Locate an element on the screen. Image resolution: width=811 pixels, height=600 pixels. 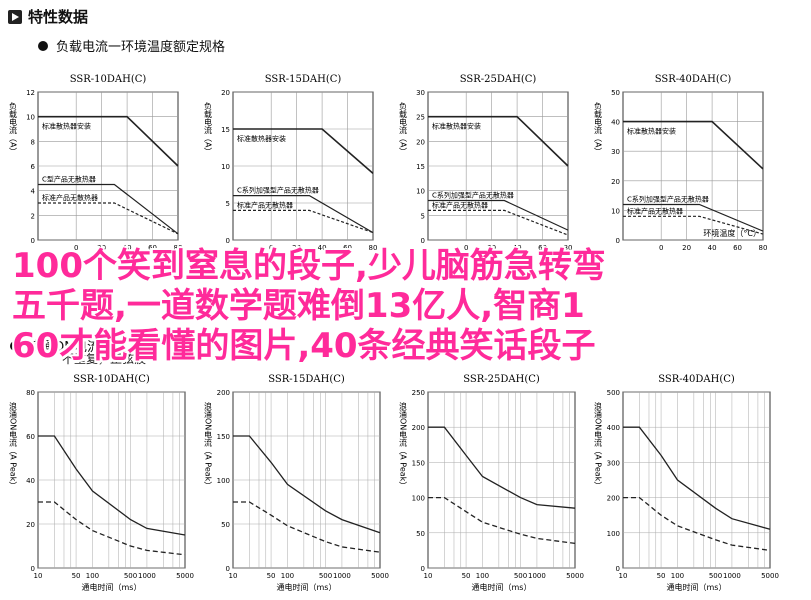
overlay-line: 100个笑到窒息的段子,少儿脑筋急转弯 is located at coordinates (309, 266).